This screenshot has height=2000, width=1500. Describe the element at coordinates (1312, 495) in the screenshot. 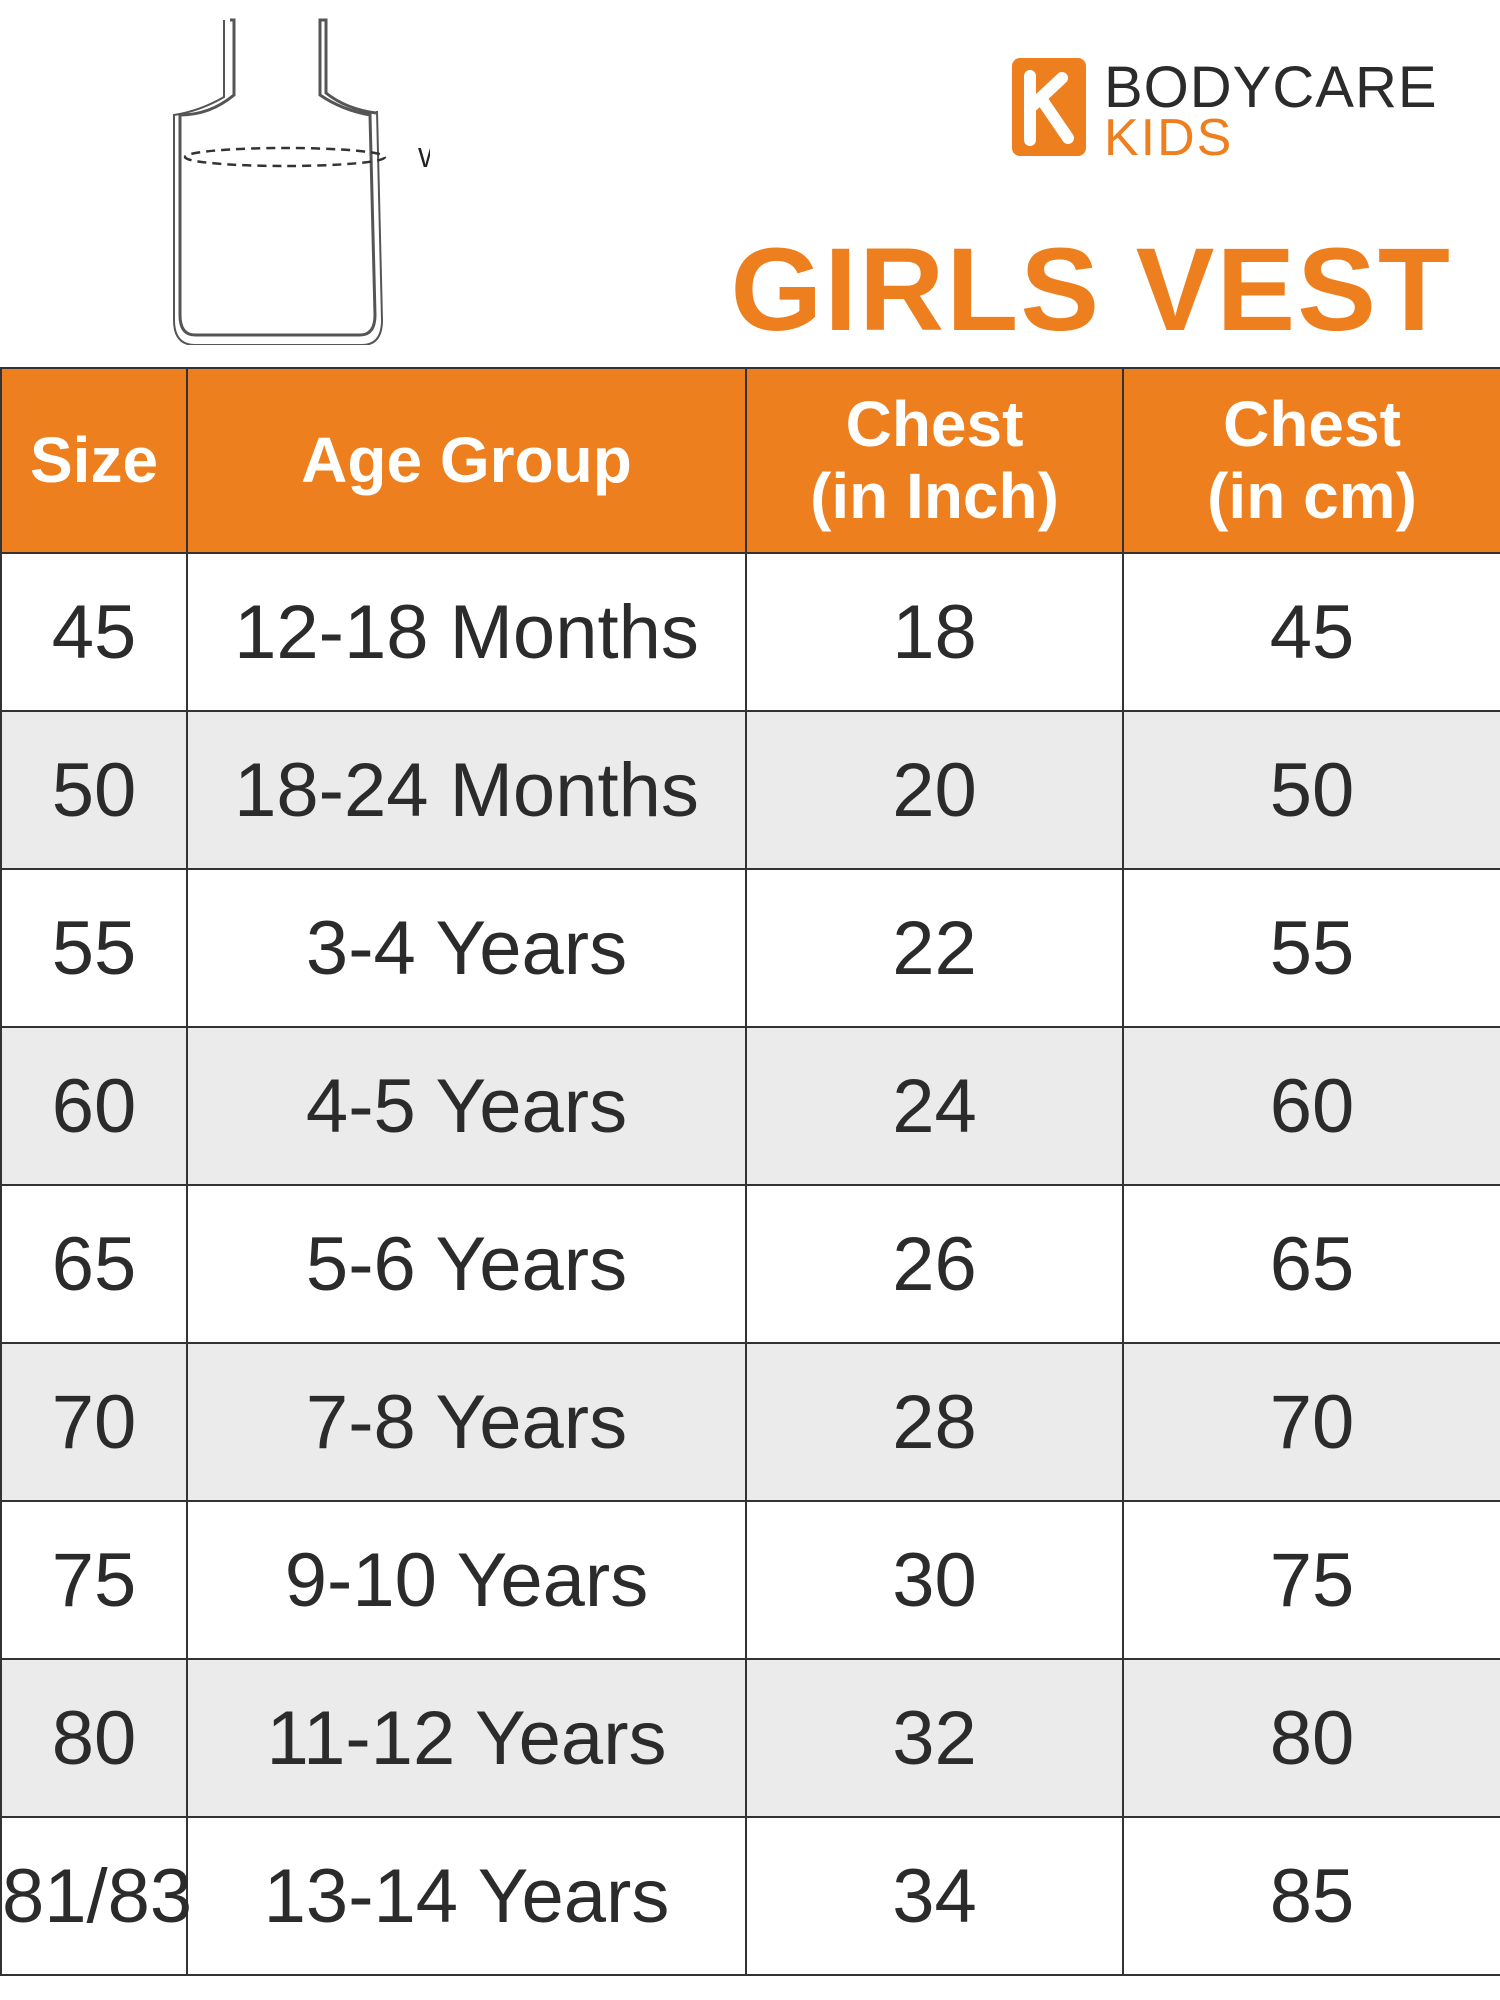

I see `header-text: (in cm)` at that location.